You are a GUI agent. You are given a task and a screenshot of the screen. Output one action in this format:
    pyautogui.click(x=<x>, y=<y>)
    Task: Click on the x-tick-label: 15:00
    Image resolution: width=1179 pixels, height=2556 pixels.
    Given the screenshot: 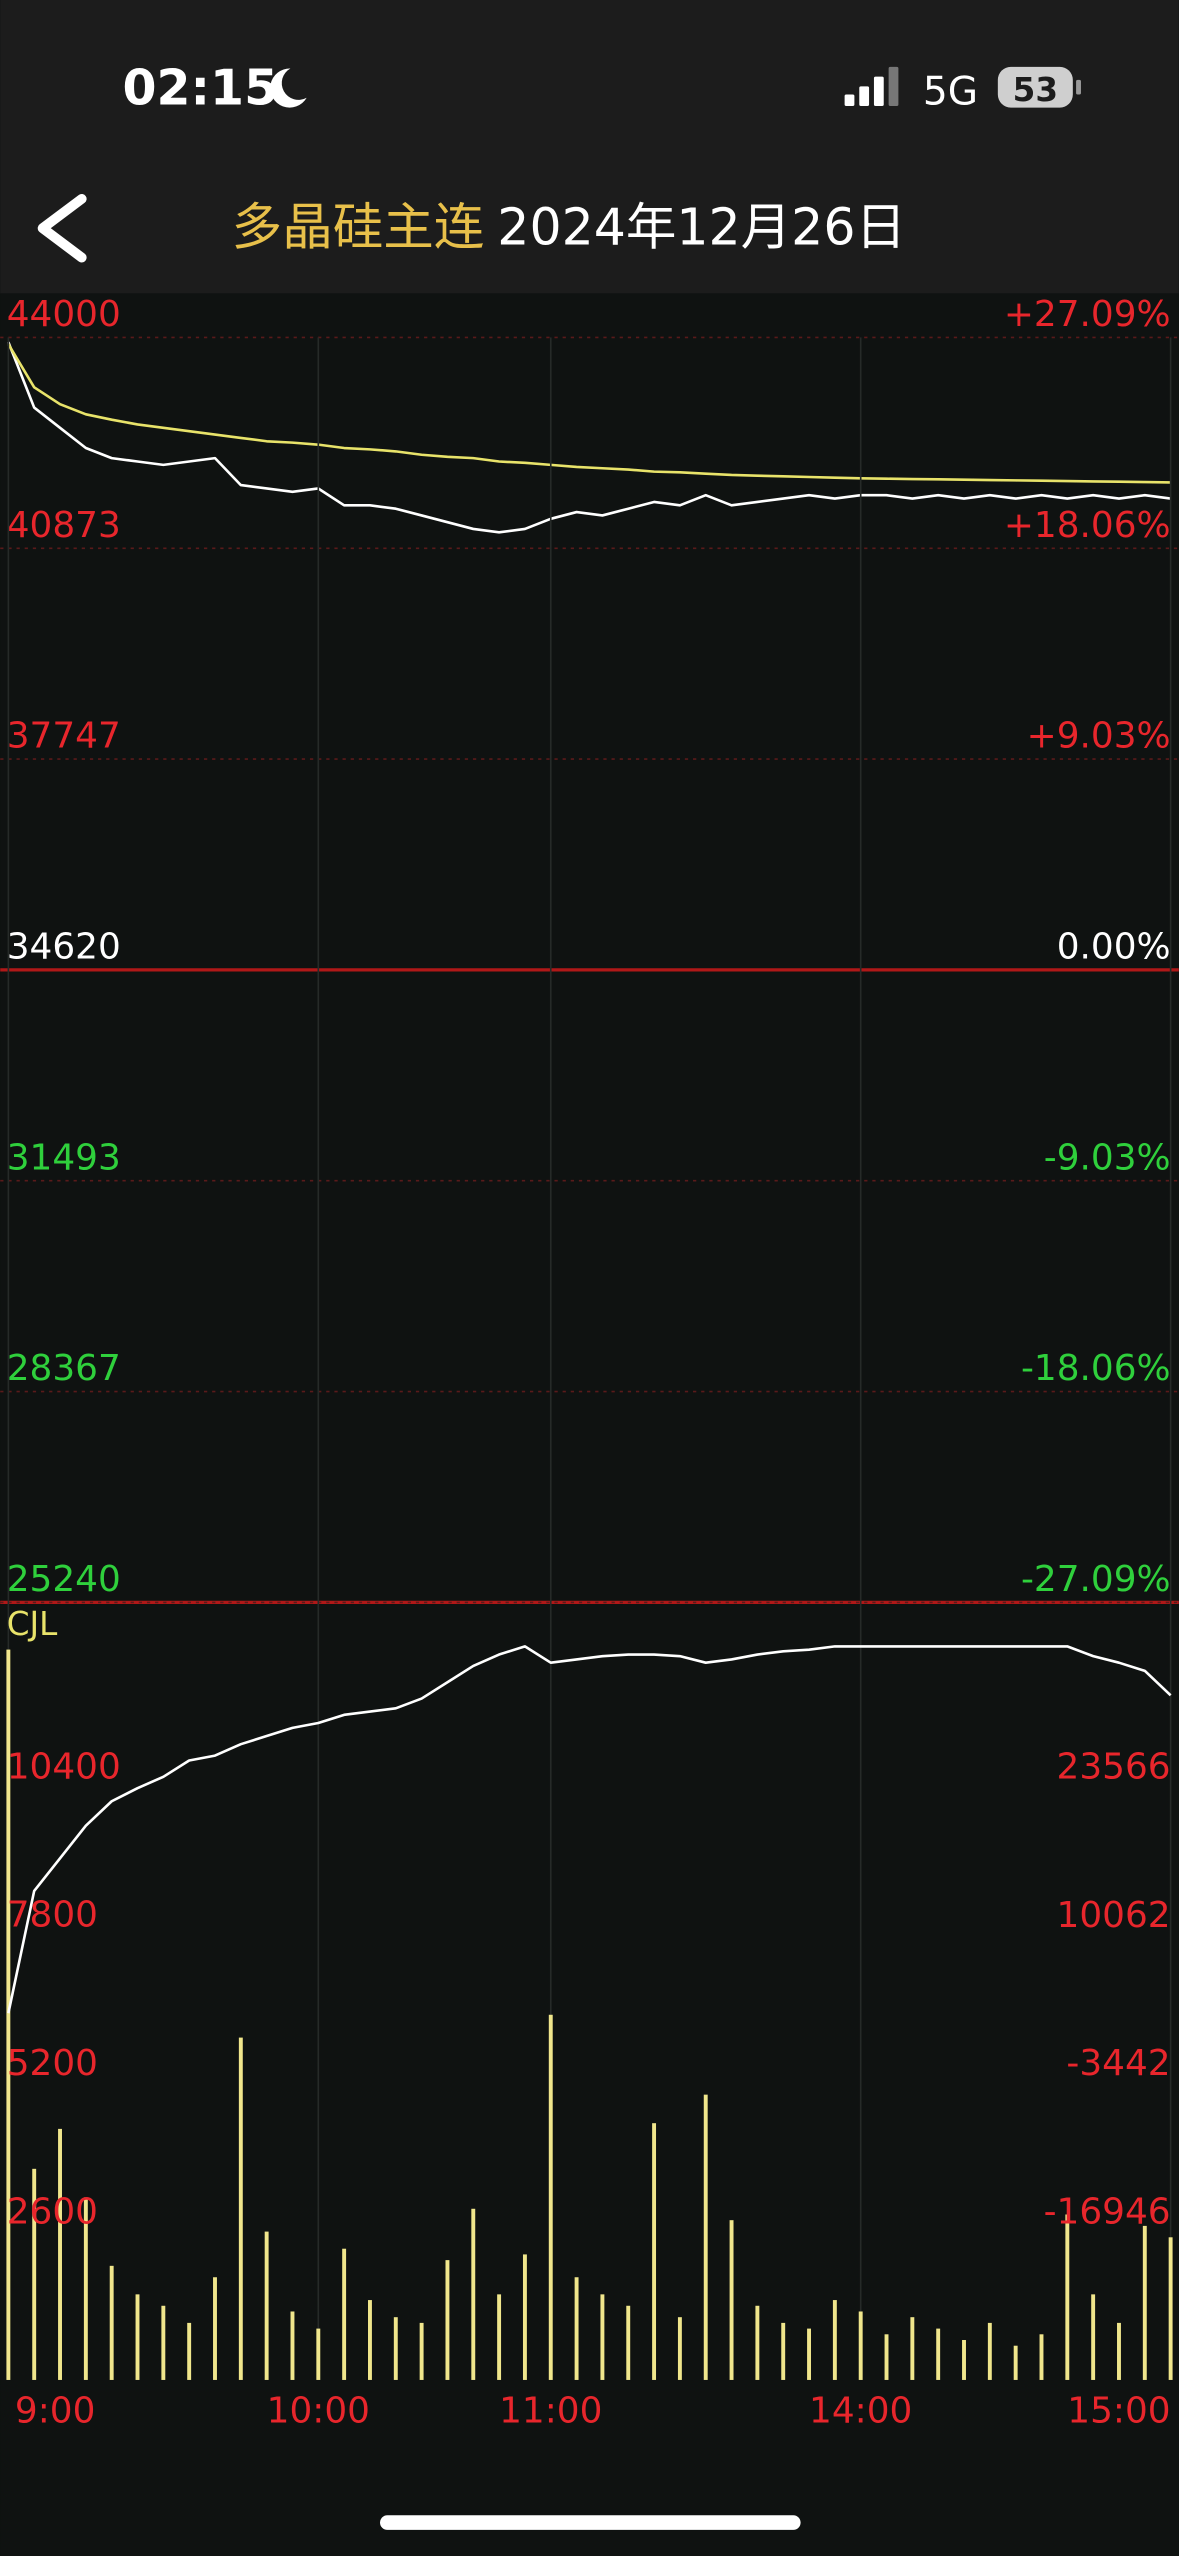 What is the action you would take?
    pyautogui.click(x=1118, y=2410)
    